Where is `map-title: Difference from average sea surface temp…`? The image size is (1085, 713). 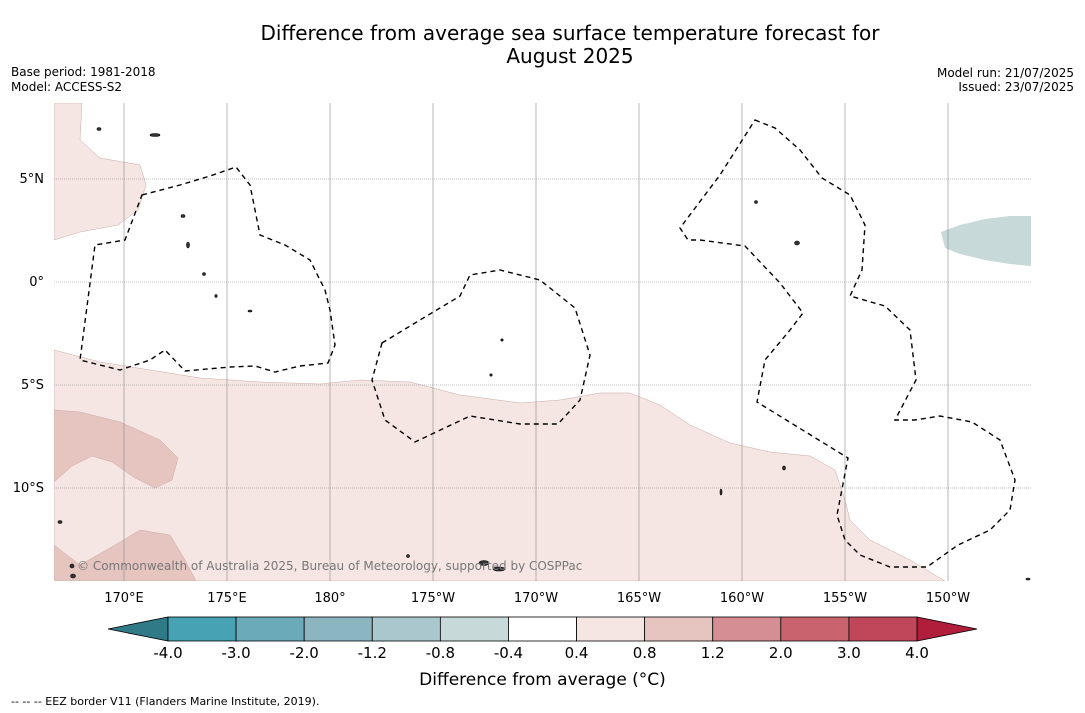
map-title: Difference from average sea surface temp… is located at coordinates (570, 45).